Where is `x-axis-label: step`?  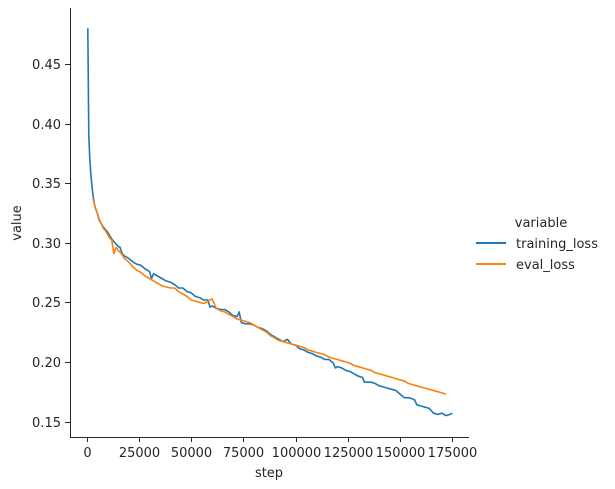 x-axis-label: step is located at coordinates (269, 473).